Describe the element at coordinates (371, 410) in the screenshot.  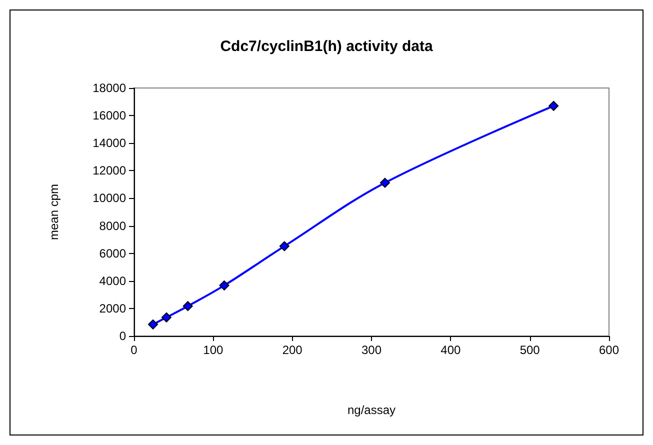
I see `x-axis-title: ng/assay` at that location.